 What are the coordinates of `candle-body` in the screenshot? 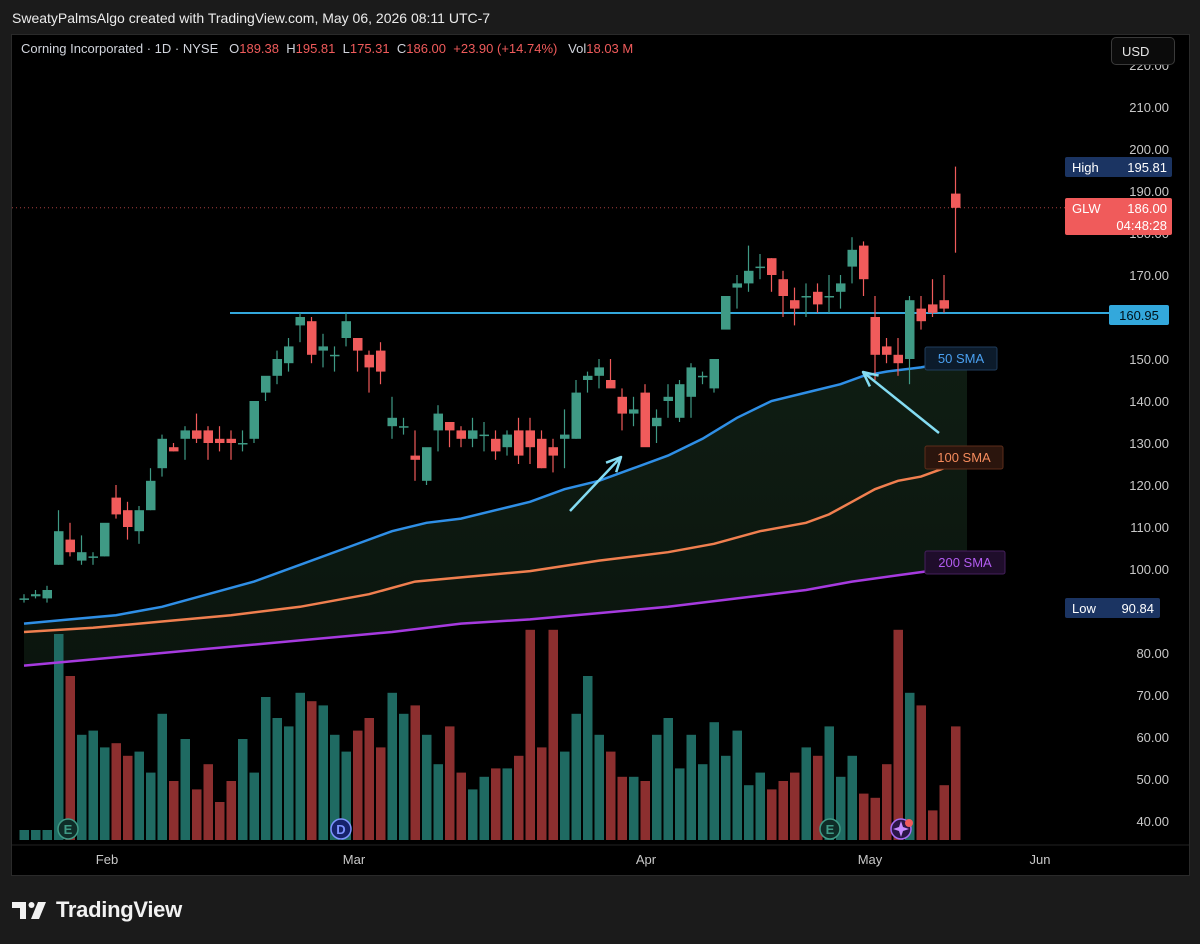 It's located at (312, 338).